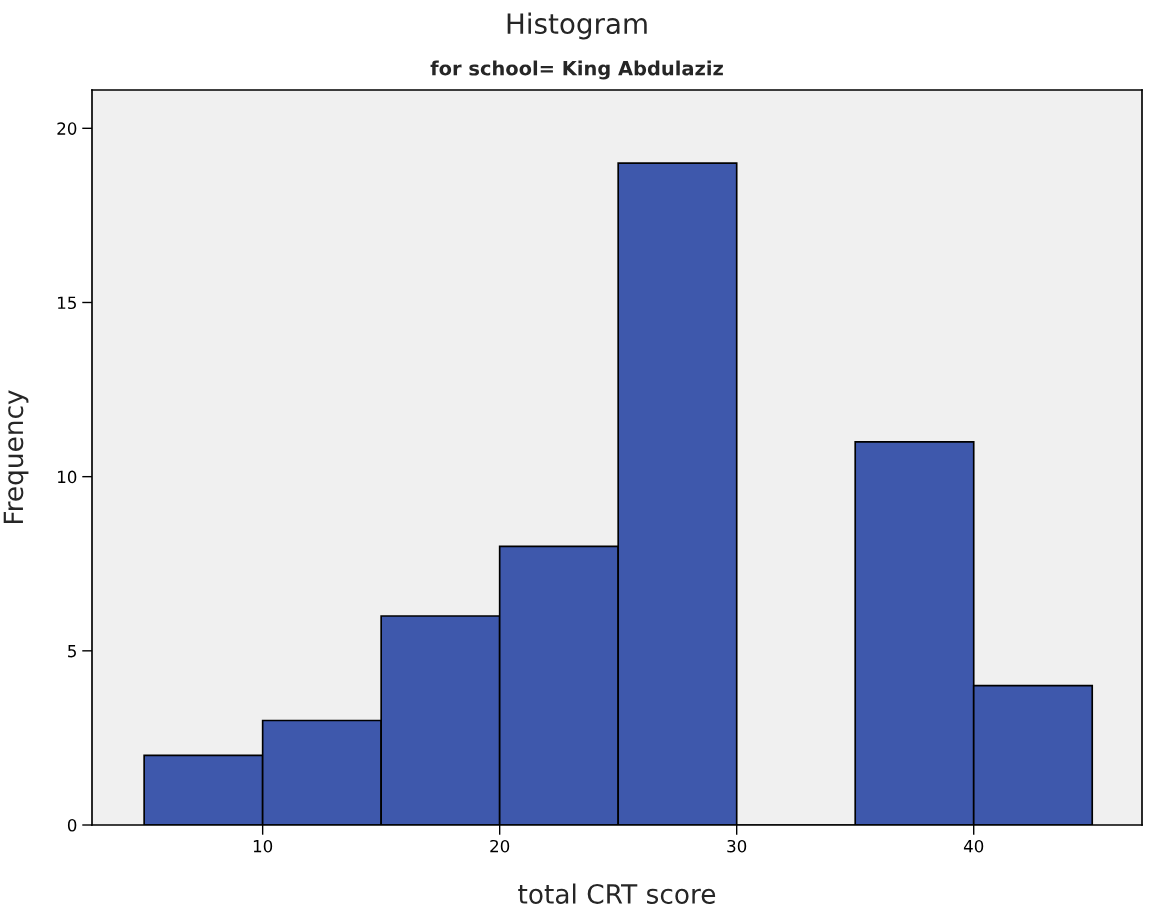 This screenshot has height=914, width=1154. I want to click on y-tick-label: 15, so click(67, 303).